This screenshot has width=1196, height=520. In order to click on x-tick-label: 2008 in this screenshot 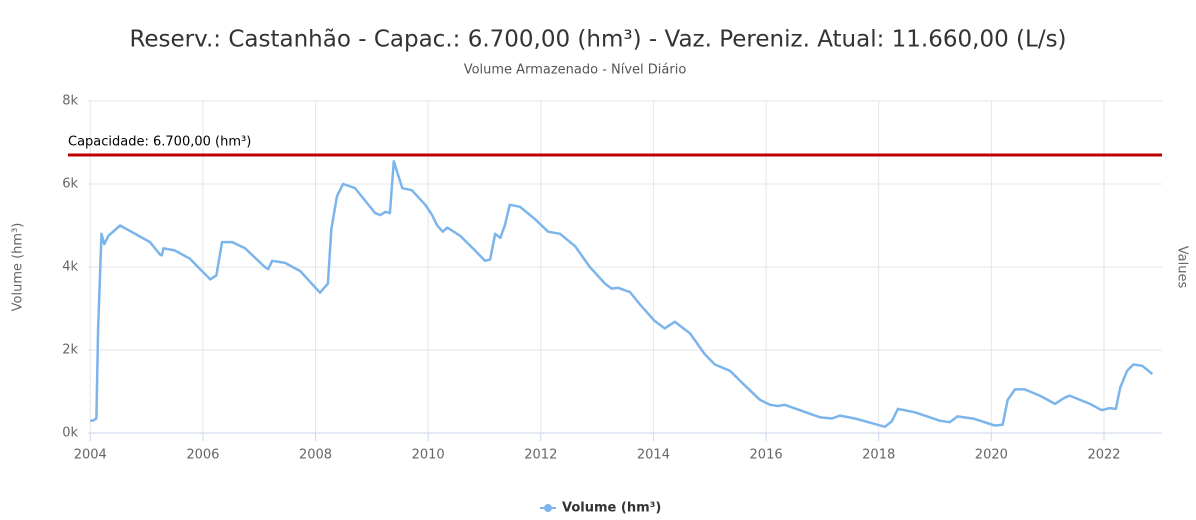, I will do `click(315, 455)`.